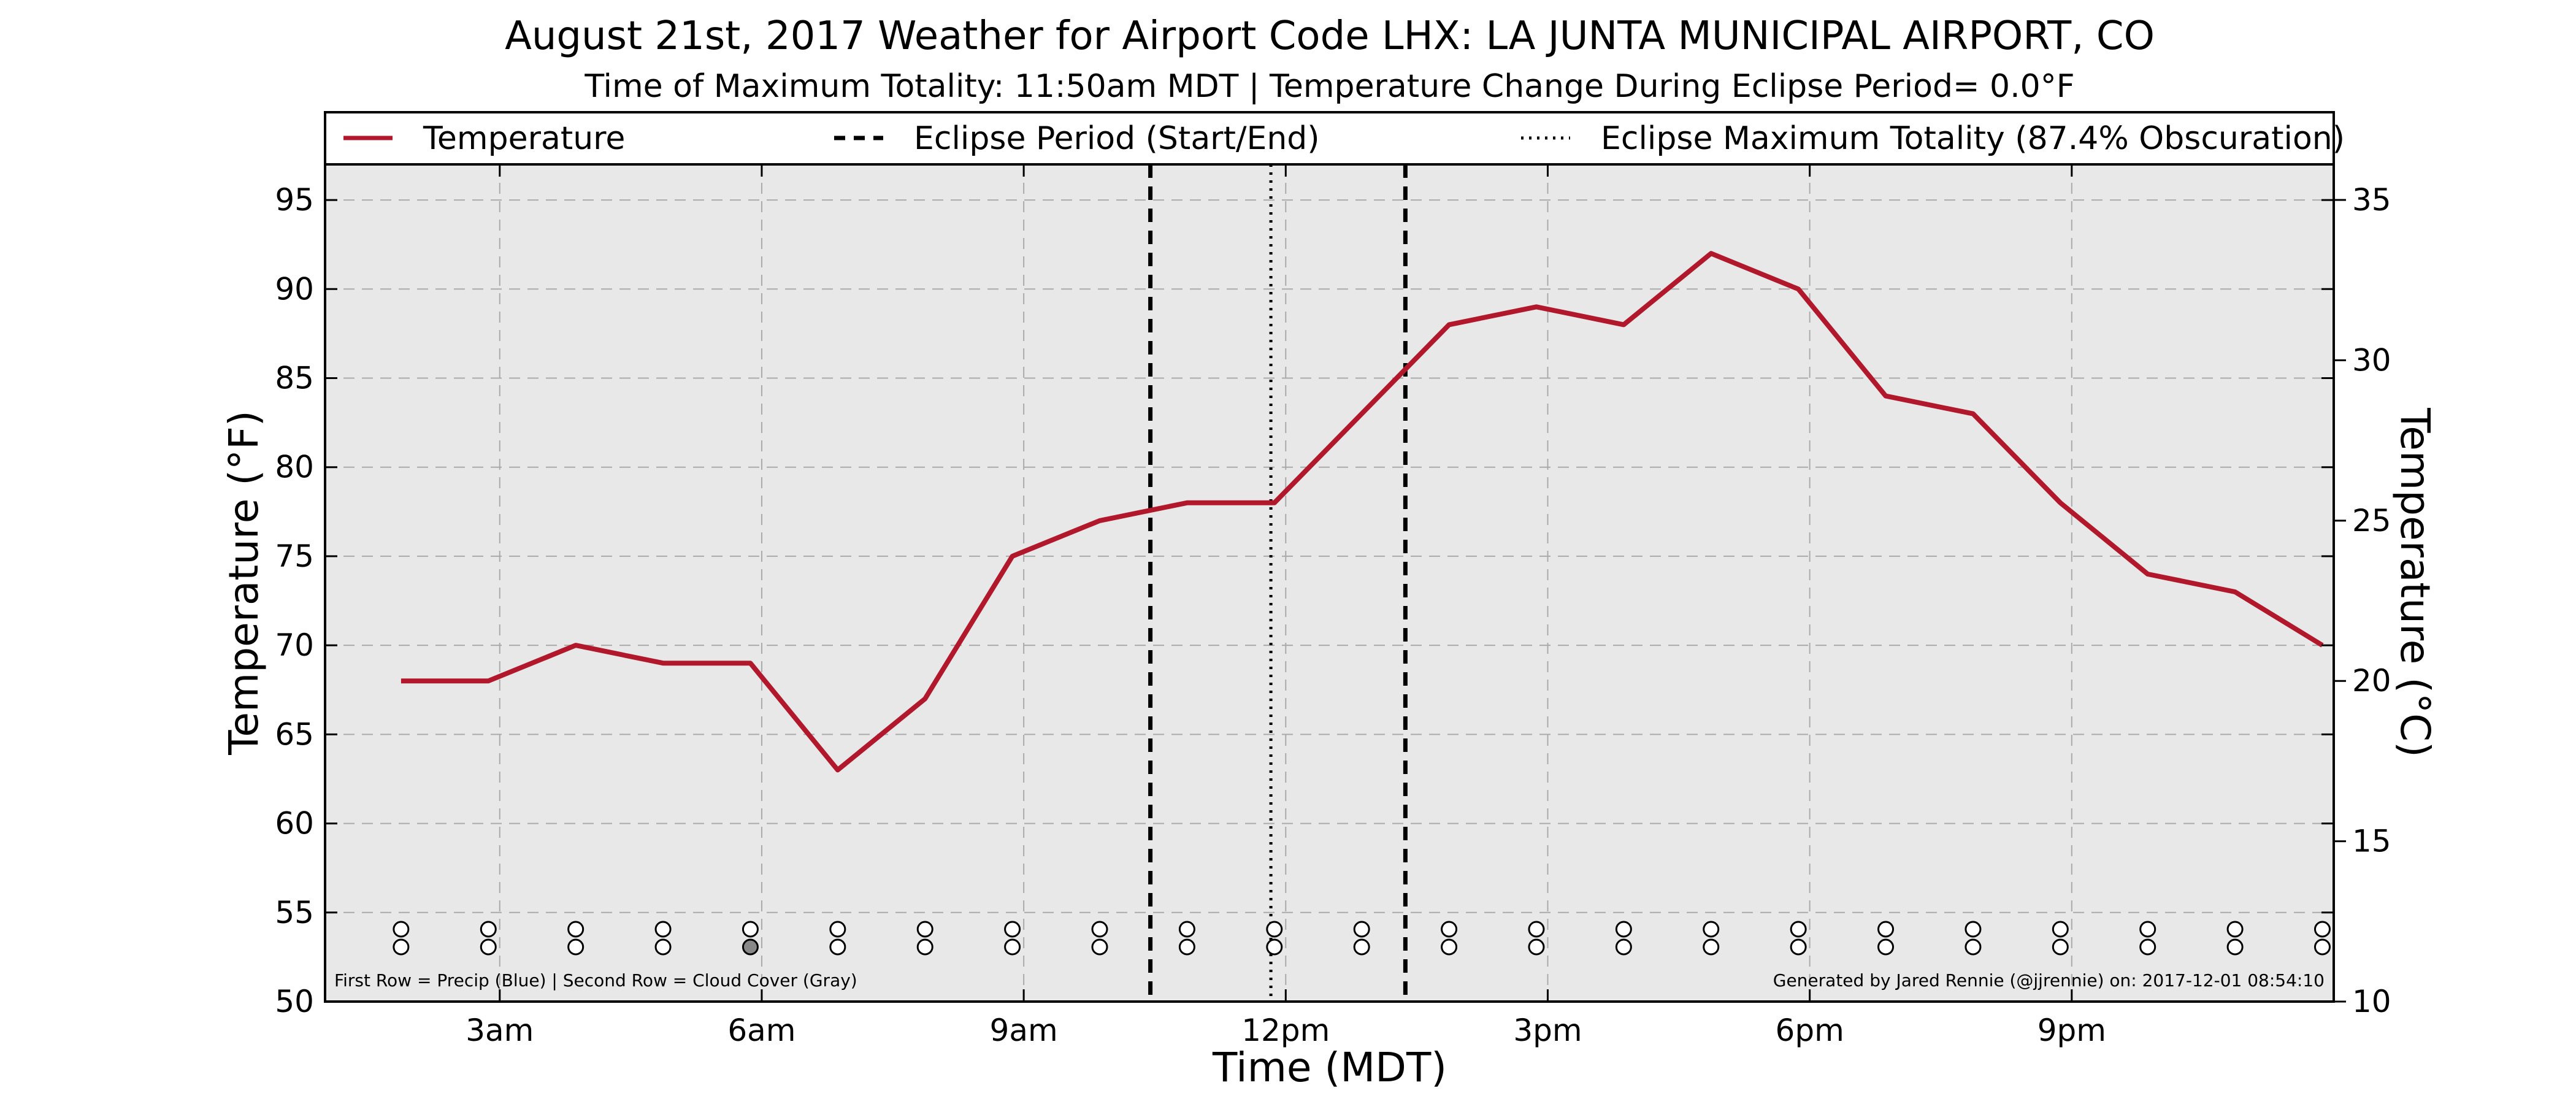 The width and height of the screenshot is (2576, 1104). Describe the element at coordinates (294, 734) in the screenshot. I see `y-tick-label: 65` at that location.